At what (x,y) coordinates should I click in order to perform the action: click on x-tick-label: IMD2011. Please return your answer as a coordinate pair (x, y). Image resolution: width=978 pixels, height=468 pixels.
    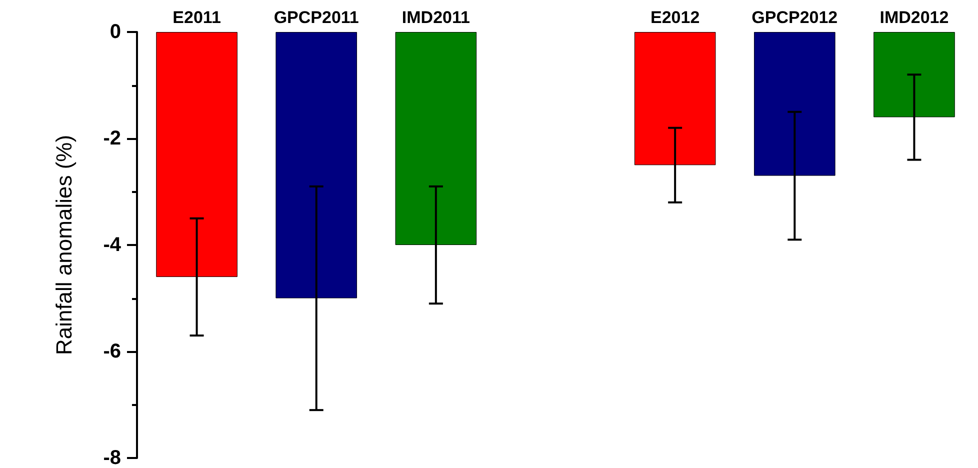
    Looking at the image, I should click on (436, 17).